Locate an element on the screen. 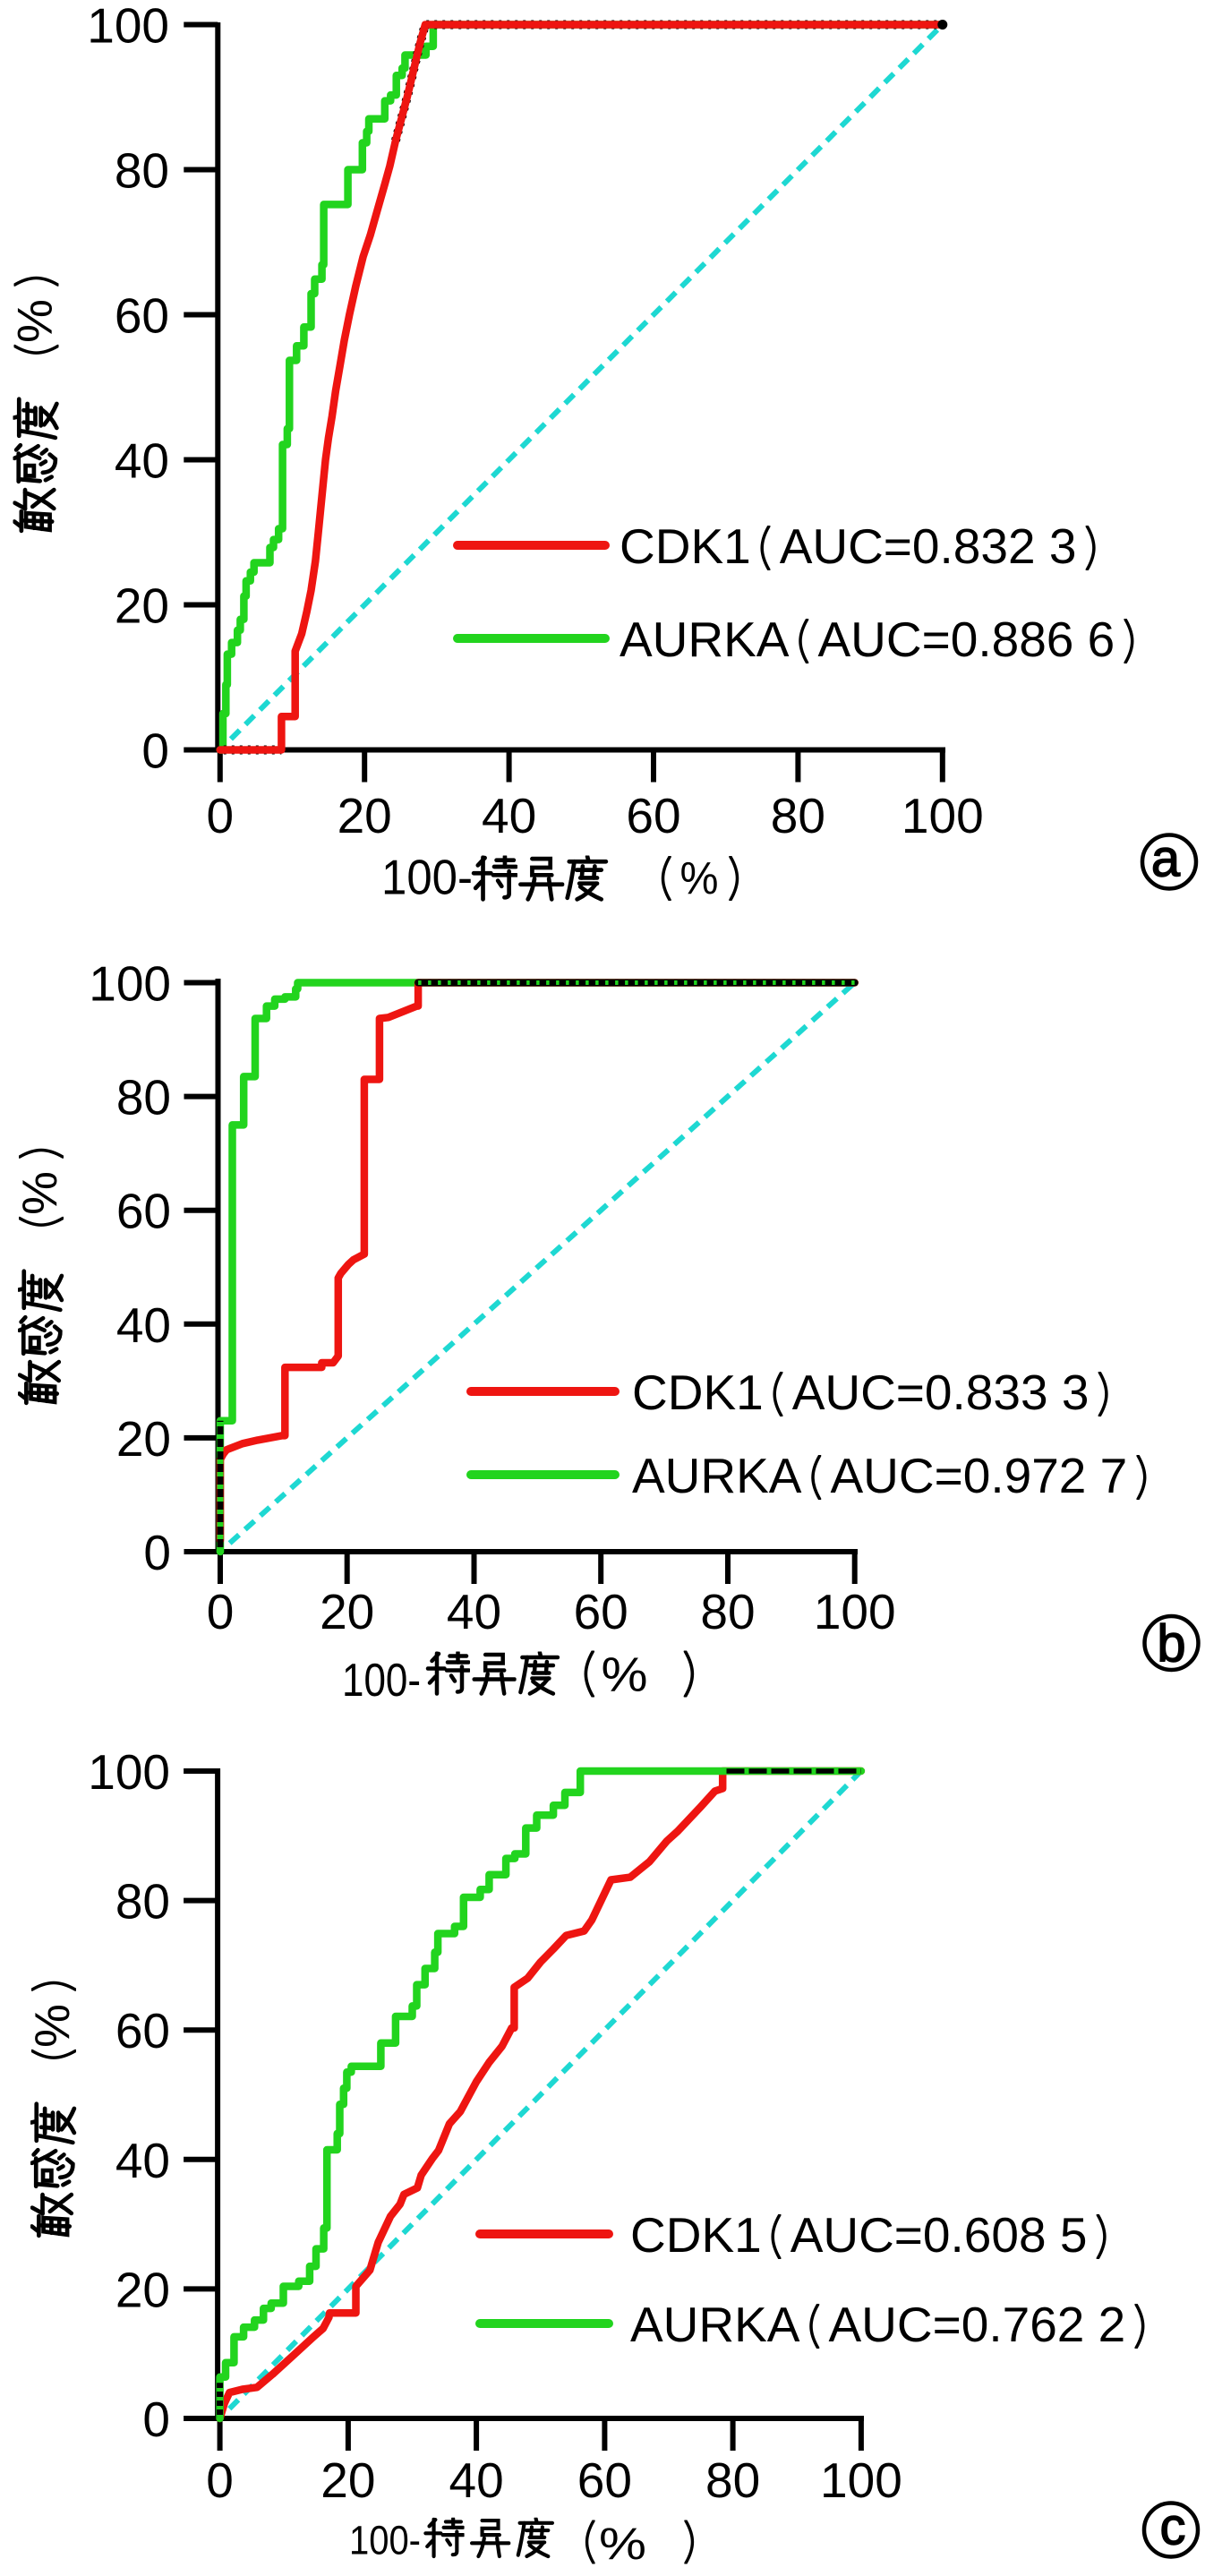 The image size is (1205, 2576). svg-text: AUC=0.886 6 is located at coordinates (967, 639).